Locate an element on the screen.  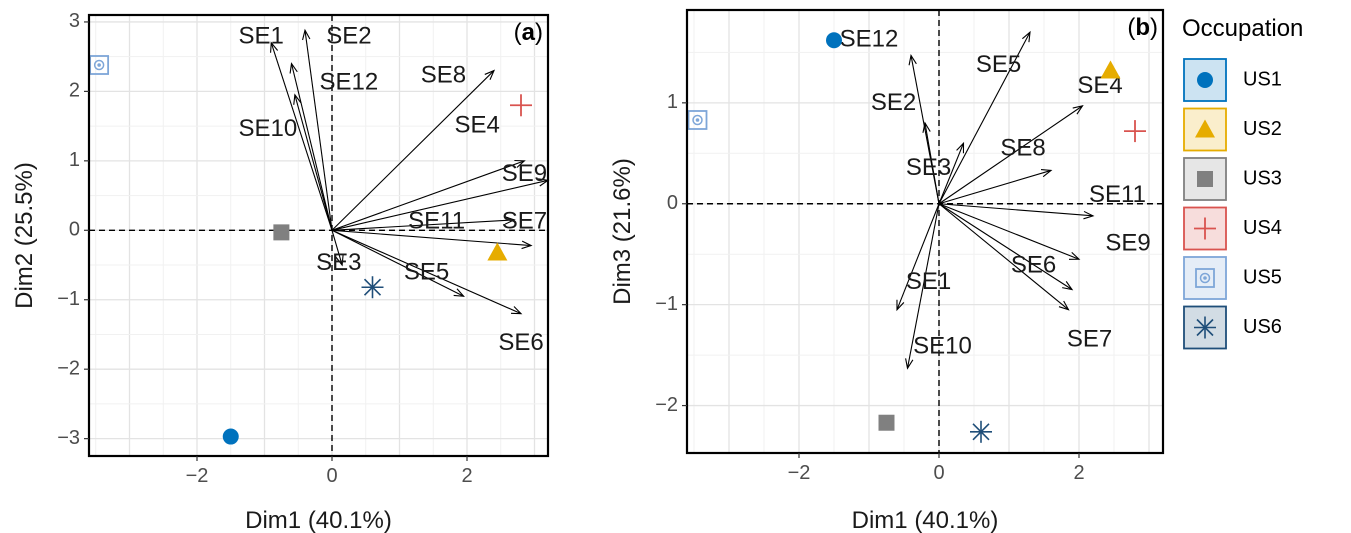
vector-label-se5: SE5 is located at coordinates (998, 64).